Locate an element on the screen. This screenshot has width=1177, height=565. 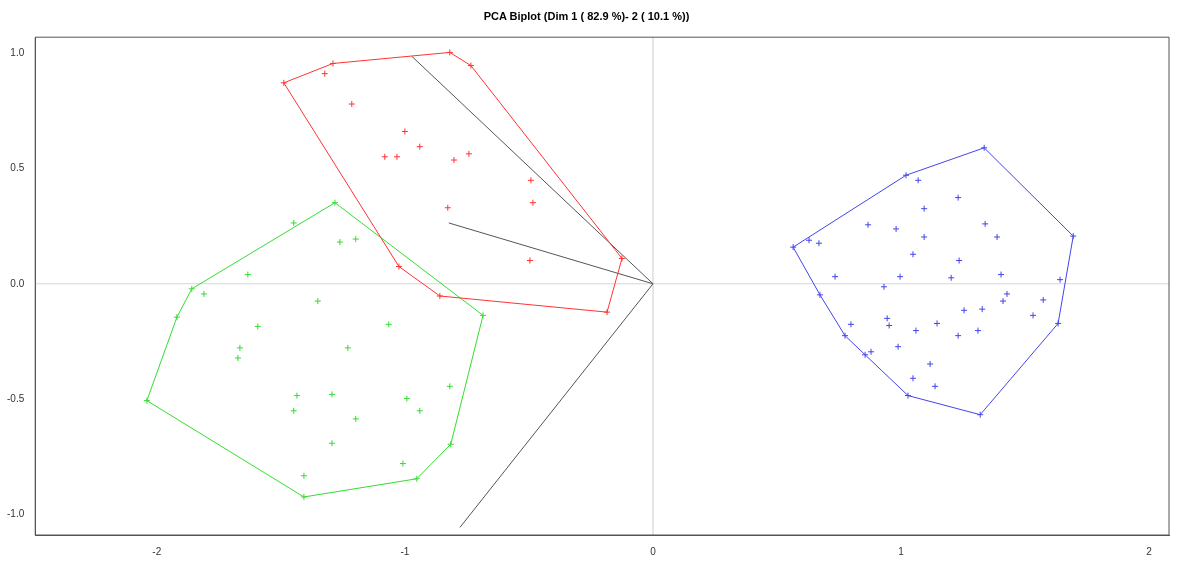
chart-title: PCA Biplot (Dim 1 ( 82.9 %)- 2 ( 10.1 %)) is located at coordinates (586, 15).